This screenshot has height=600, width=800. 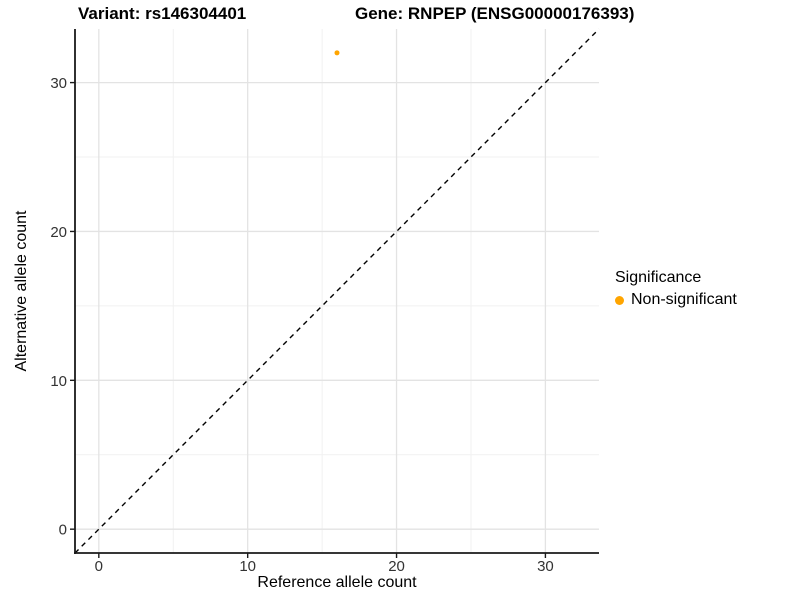 What do you see at coordinates (337, 582) in the screenshot?
I see `x-axis-title: Reference allele count` at bounding box center [337, 582].